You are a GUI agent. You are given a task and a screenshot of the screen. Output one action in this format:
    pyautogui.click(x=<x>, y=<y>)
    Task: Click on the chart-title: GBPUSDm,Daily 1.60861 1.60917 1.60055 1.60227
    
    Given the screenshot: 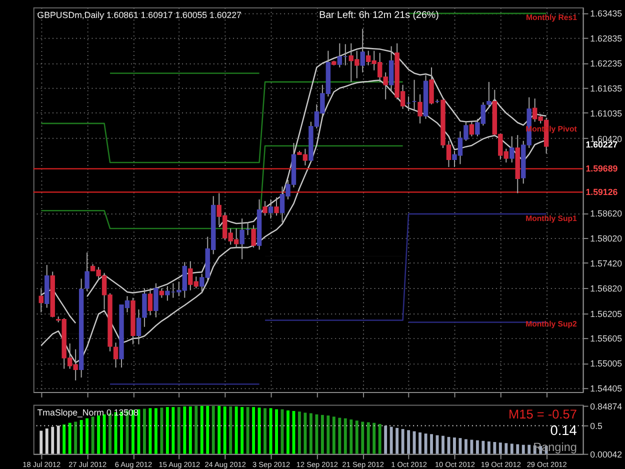 What is the action you would take?
    pyautogui.click(x=139, y=15)
    